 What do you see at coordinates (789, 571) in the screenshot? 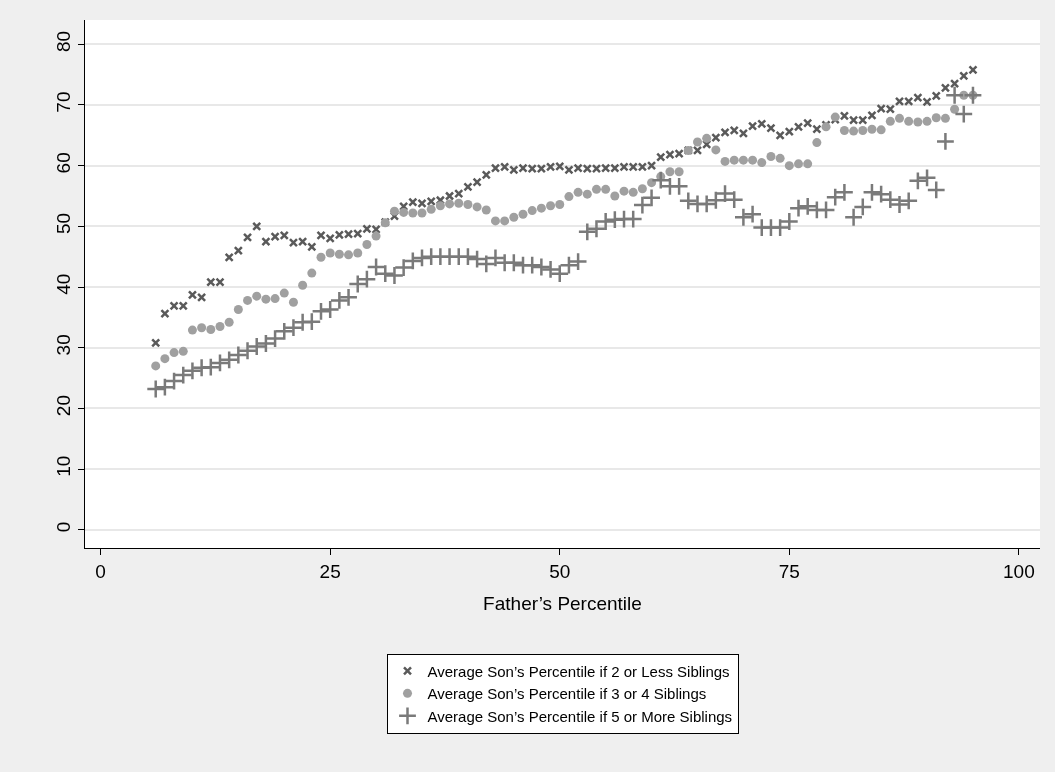
I see `x-tick-label: 75` at bounding box center [789, 571].